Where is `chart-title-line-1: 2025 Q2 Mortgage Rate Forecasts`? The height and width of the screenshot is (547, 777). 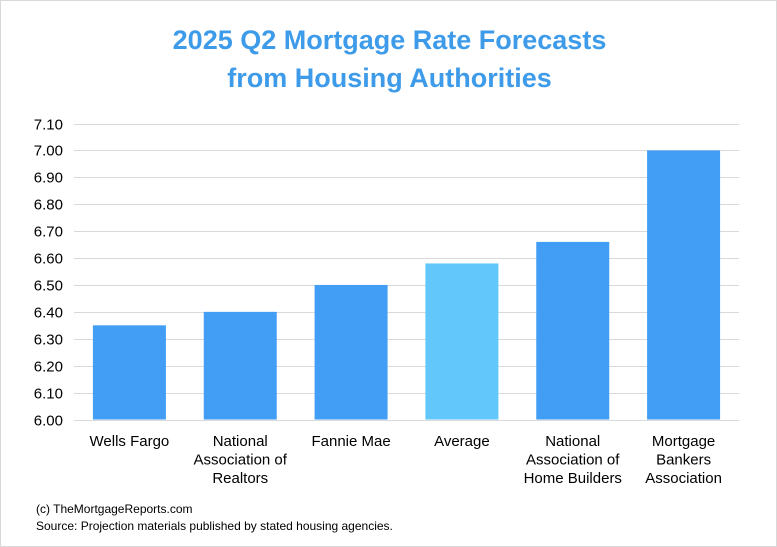
chart-title-line-1: 2025 Q2 Mortgage Rate Forecasts is located at coordinates (389, 40).